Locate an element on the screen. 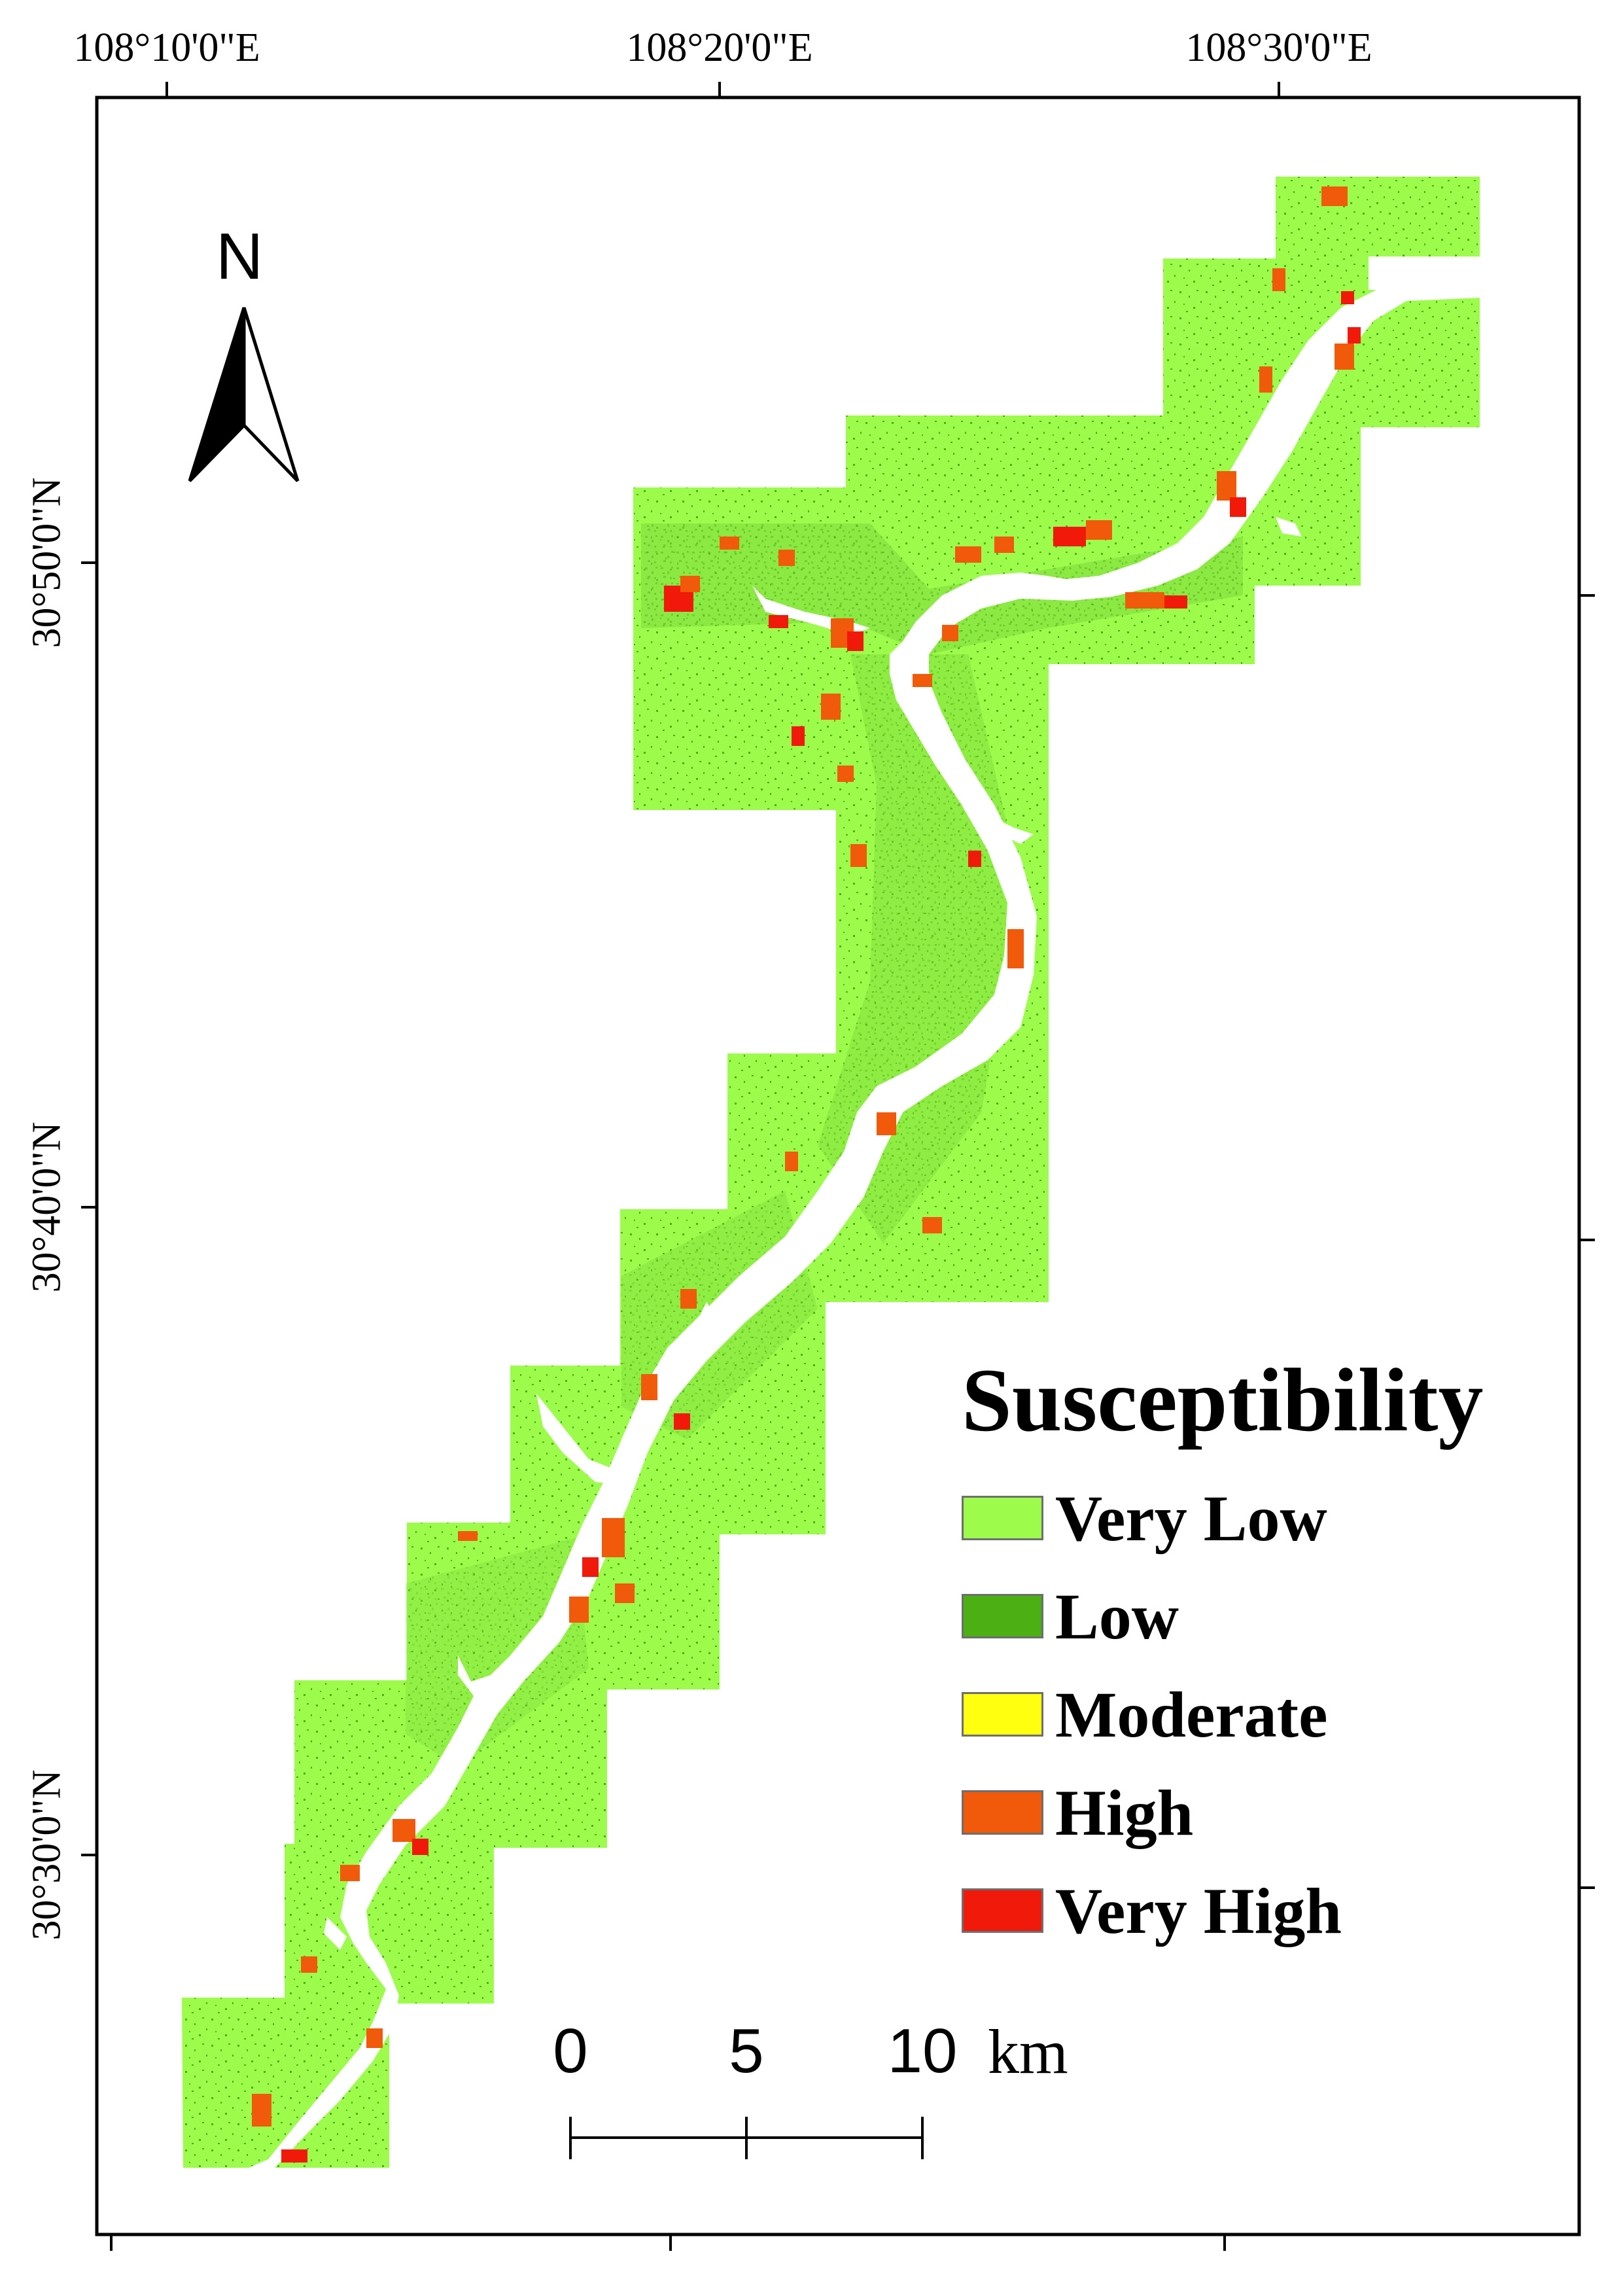  scale-bar is located at coordinates (747, 2138).